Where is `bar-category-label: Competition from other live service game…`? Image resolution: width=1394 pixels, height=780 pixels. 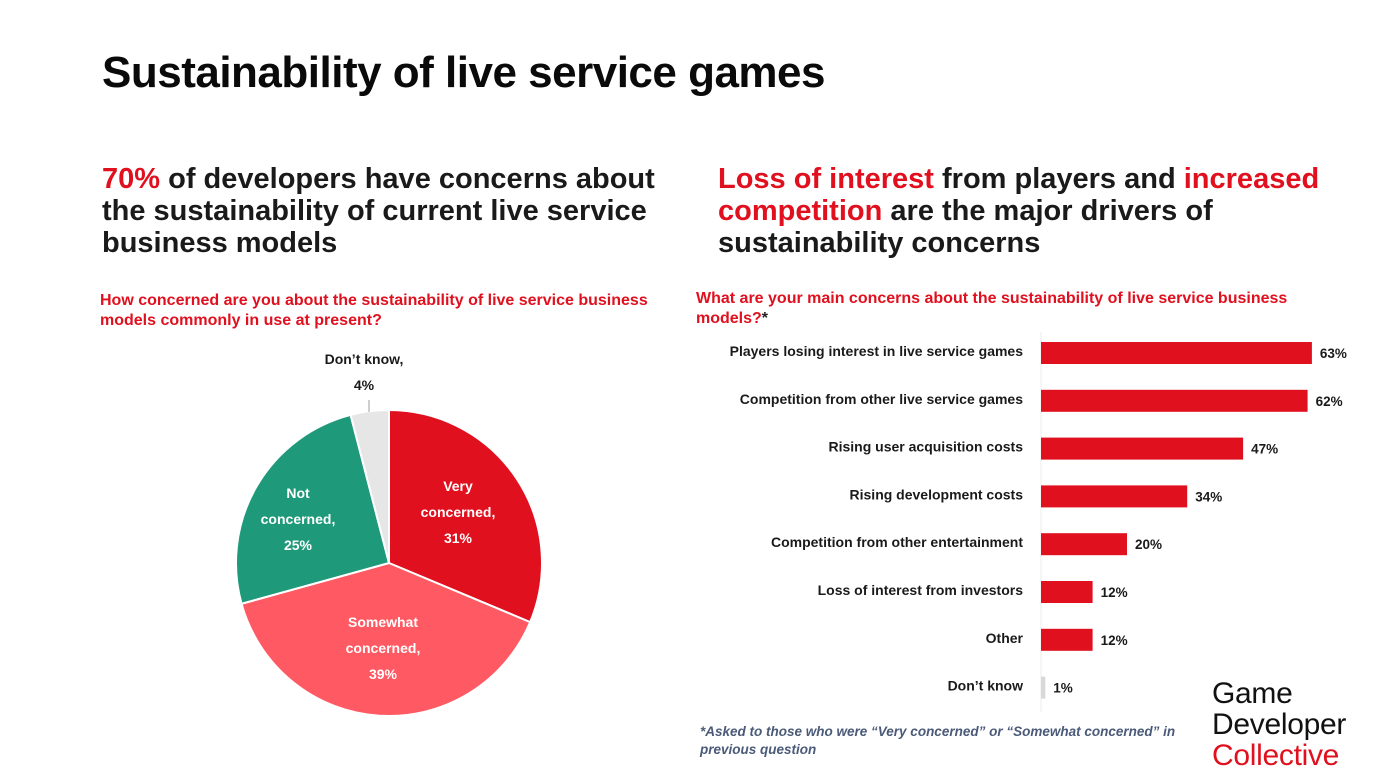 bar-category-label: Competition from other live service game… is located at coordinates (881, 399).